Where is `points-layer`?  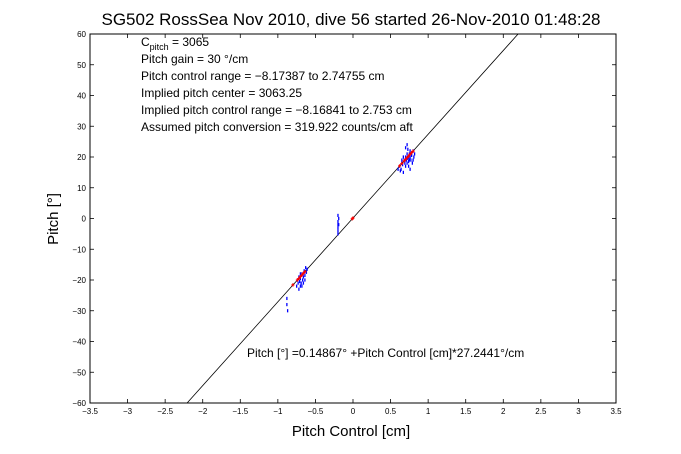
points-layer is located at coordinates (351, 228).